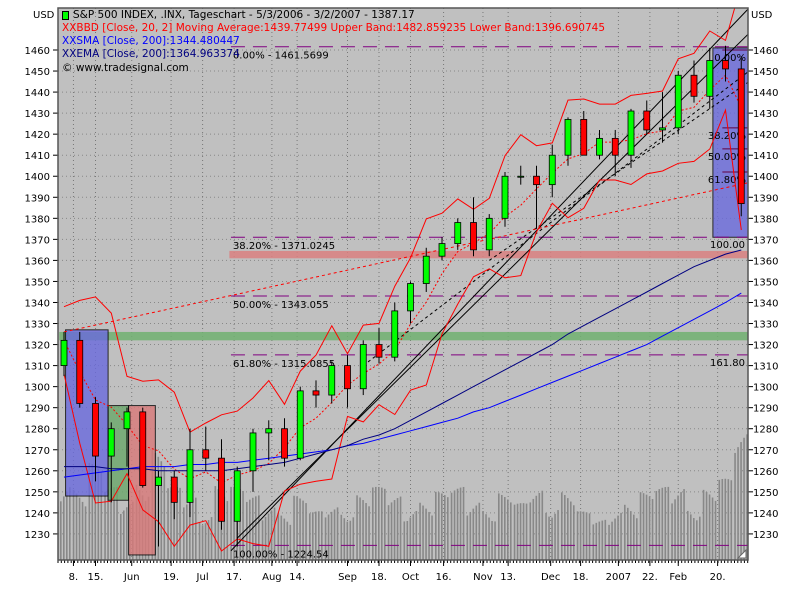 The image size is (806, 591). What do you see at coordinates (37, 135) in the screenshot?
I see `y-tick-left-label: 1420` at bounding box center [37, 135].